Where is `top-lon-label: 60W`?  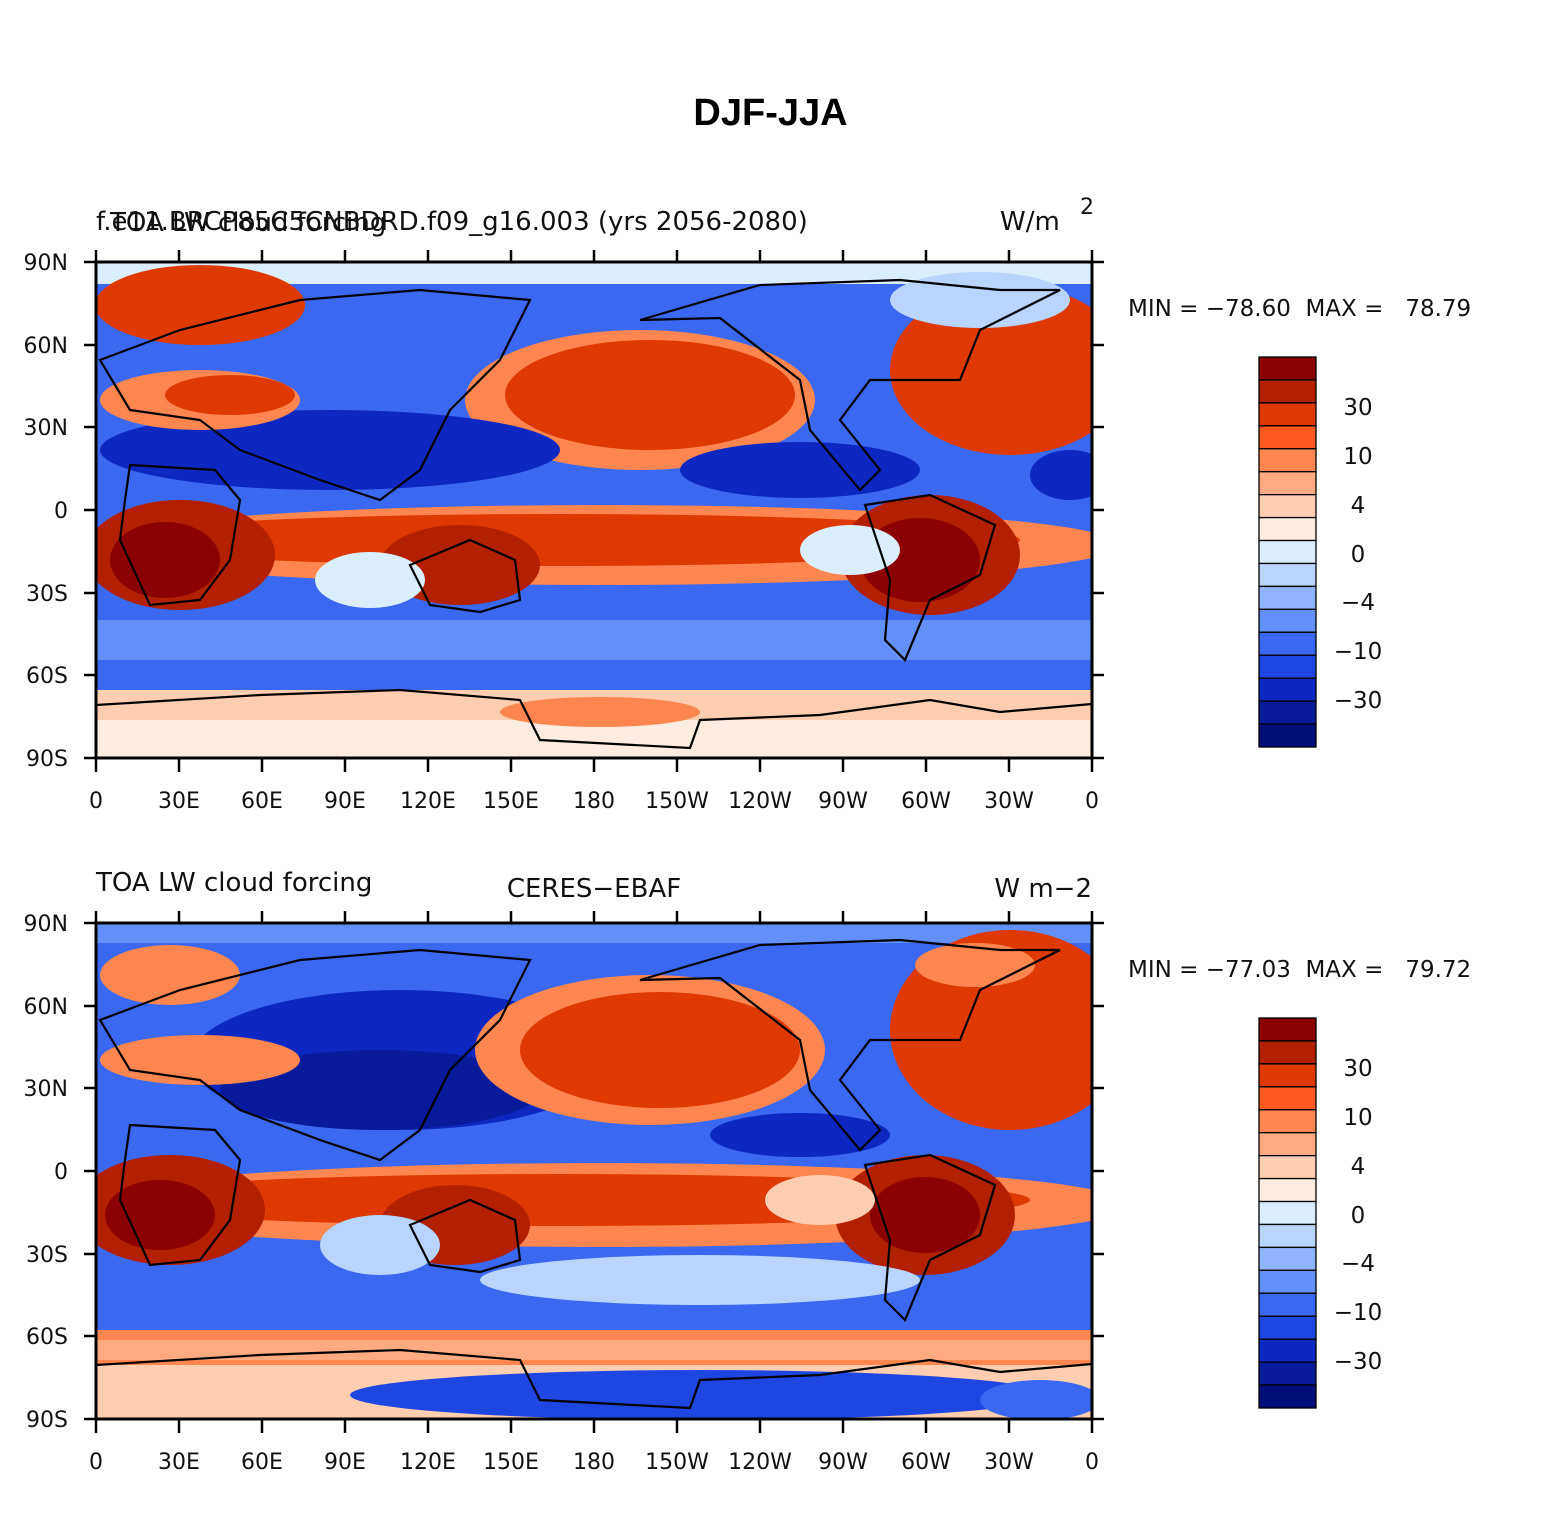
top-lon-label: 60W is located at coordinates (926, 801).